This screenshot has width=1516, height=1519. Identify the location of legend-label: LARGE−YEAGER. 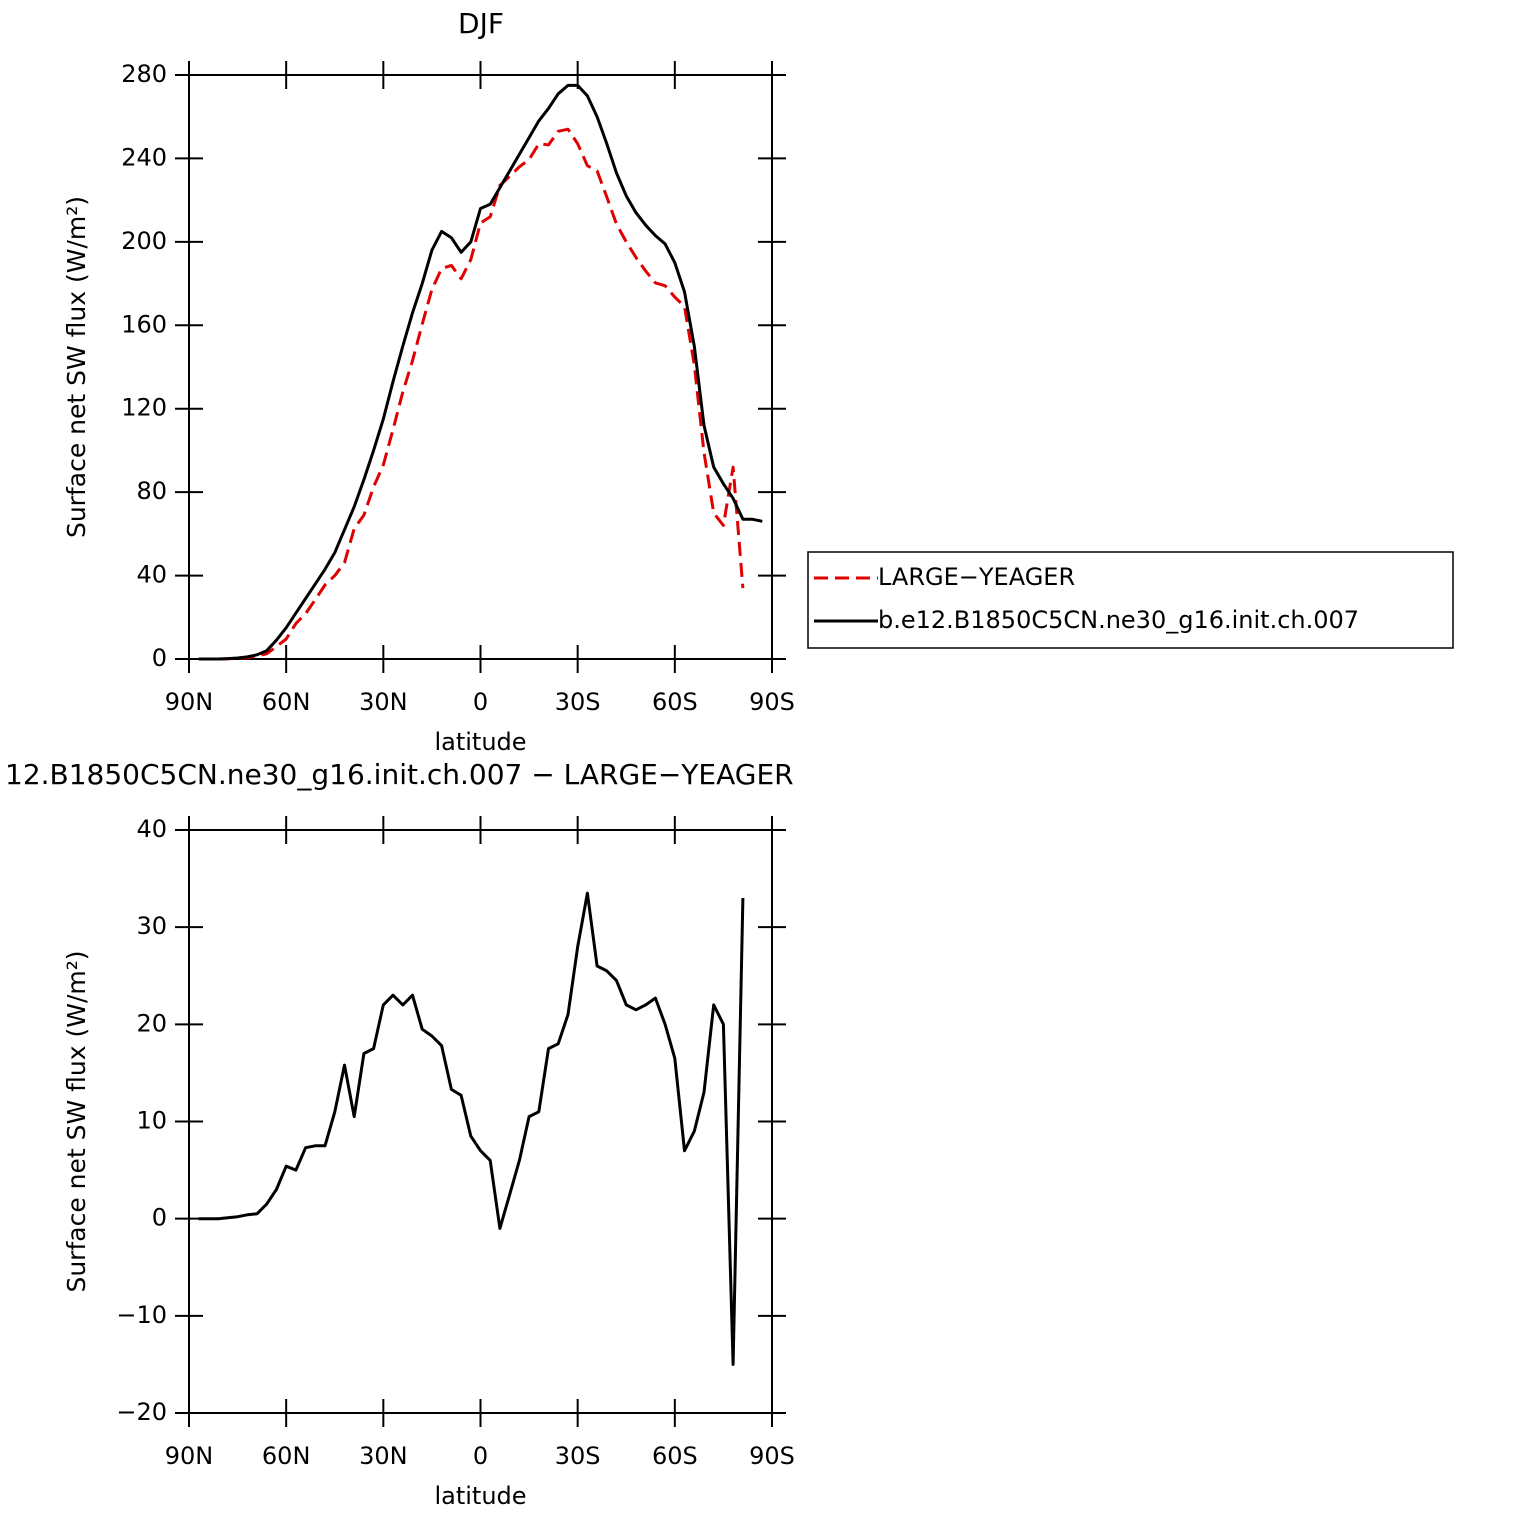
(976, 577).